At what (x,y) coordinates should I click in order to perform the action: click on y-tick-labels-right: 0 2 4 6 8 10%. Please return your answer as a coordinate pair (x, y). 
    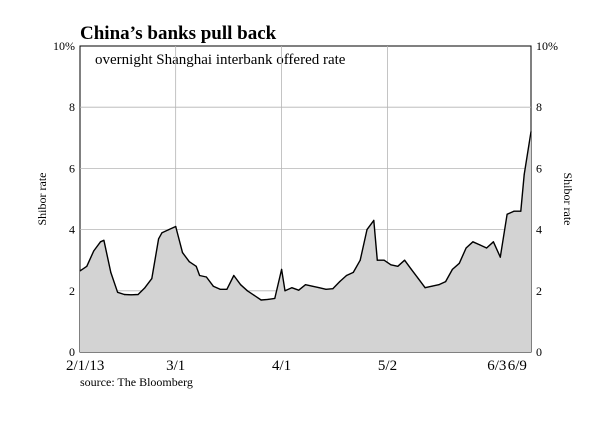
    Looking at the image, I should click on (547, 199).